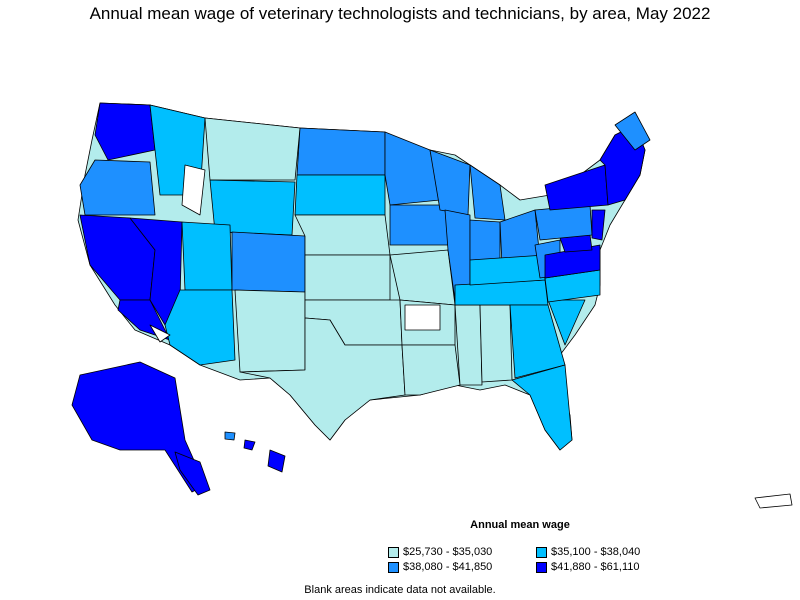 The width and height of the screenshot is (800, 600). What do you see at coordinates (422, 317) in the screenshot?
I see `area-blank-tennessee` at bounding box center [422, 317].